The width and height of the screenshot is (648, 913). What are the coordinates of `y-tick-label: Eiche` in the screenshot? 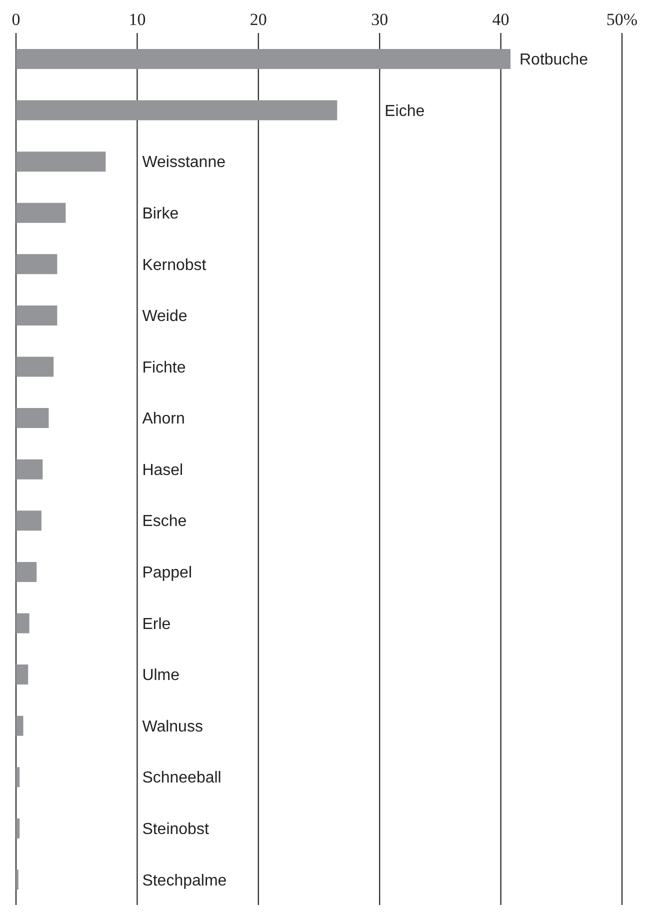 It's located at (404, 111).